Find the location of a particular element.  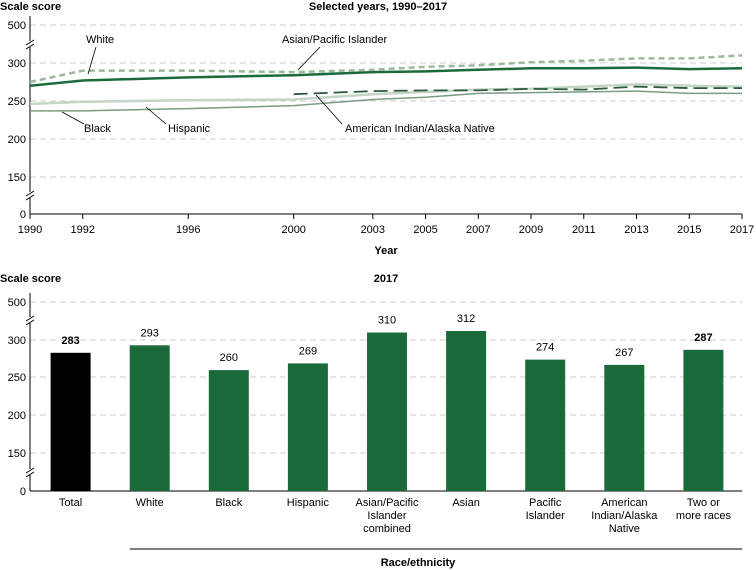

legend-leader-black is located at coordinates (73, 118).